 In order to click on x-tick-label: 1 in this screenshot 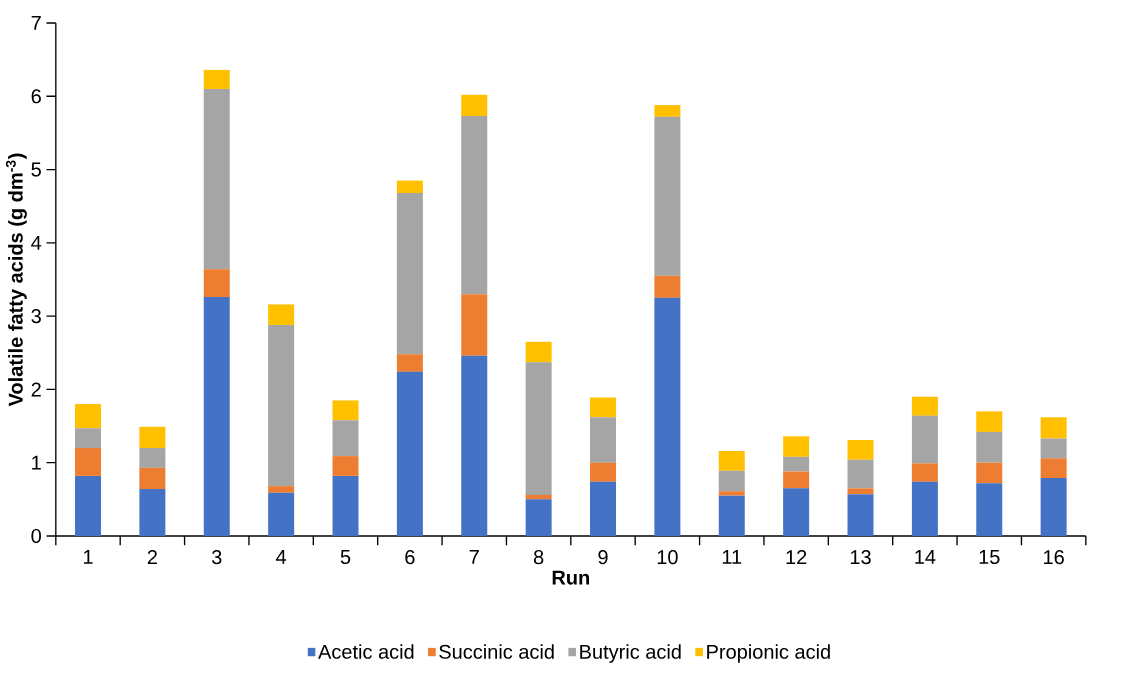, I will do `click(88, 557)`.